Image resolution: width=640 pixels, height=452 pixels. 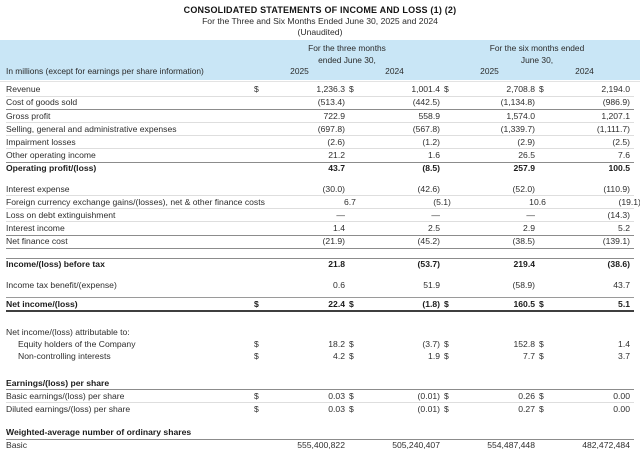 I want to click on value-group: 5.2, so click(x=586, y=229).